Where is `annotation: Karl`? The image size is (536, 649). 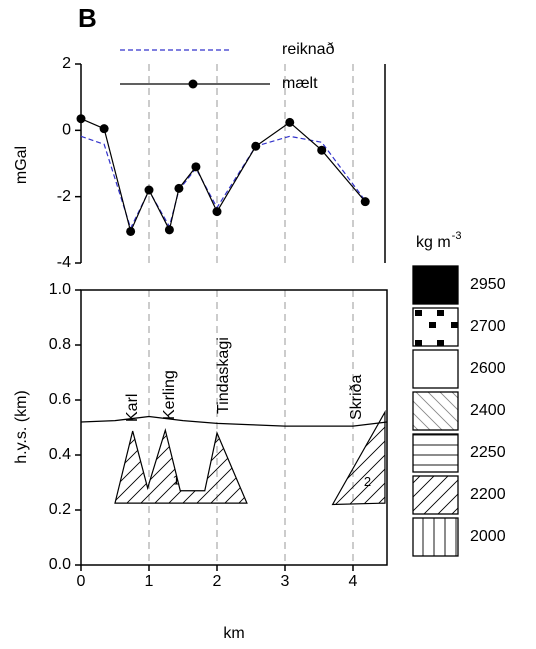 annotation: Karl is located at coordinates (132, 408).